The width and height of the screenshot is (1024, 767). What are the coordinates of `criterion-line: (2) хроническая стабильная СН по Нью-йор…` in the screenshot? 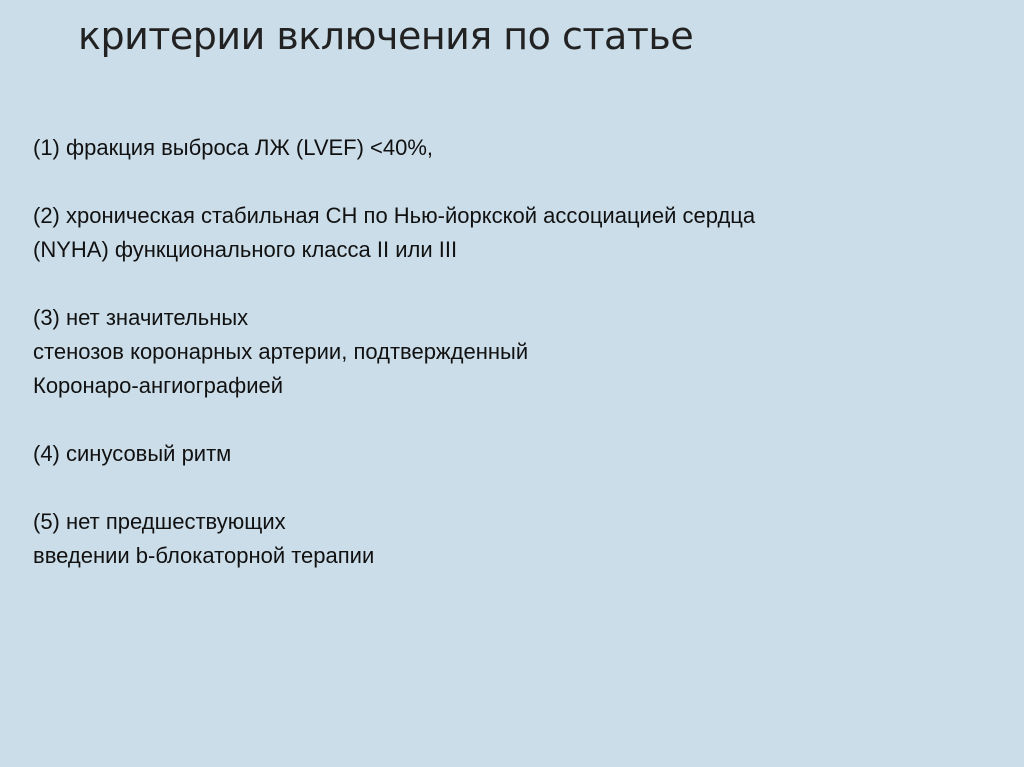 It's located at (394, 215).